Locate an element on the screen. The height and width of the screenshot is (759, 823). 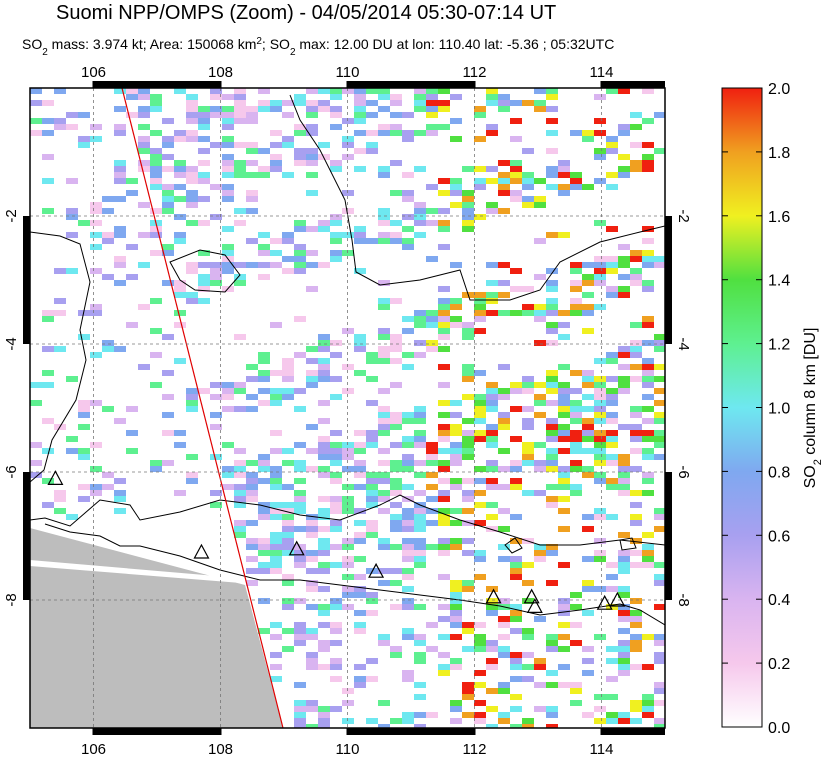
subtitle-script: 2 is located at coordinates (45, 52).